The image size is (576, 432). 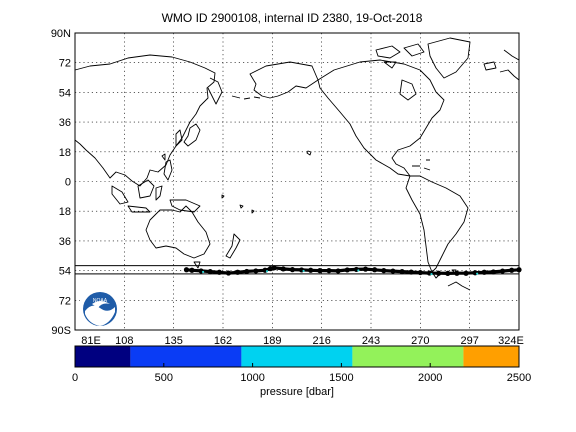 What do you see at coordinates (185, 206) in the screenshot?
I see `coast-new-guinea` at bounding box center [185, 206].